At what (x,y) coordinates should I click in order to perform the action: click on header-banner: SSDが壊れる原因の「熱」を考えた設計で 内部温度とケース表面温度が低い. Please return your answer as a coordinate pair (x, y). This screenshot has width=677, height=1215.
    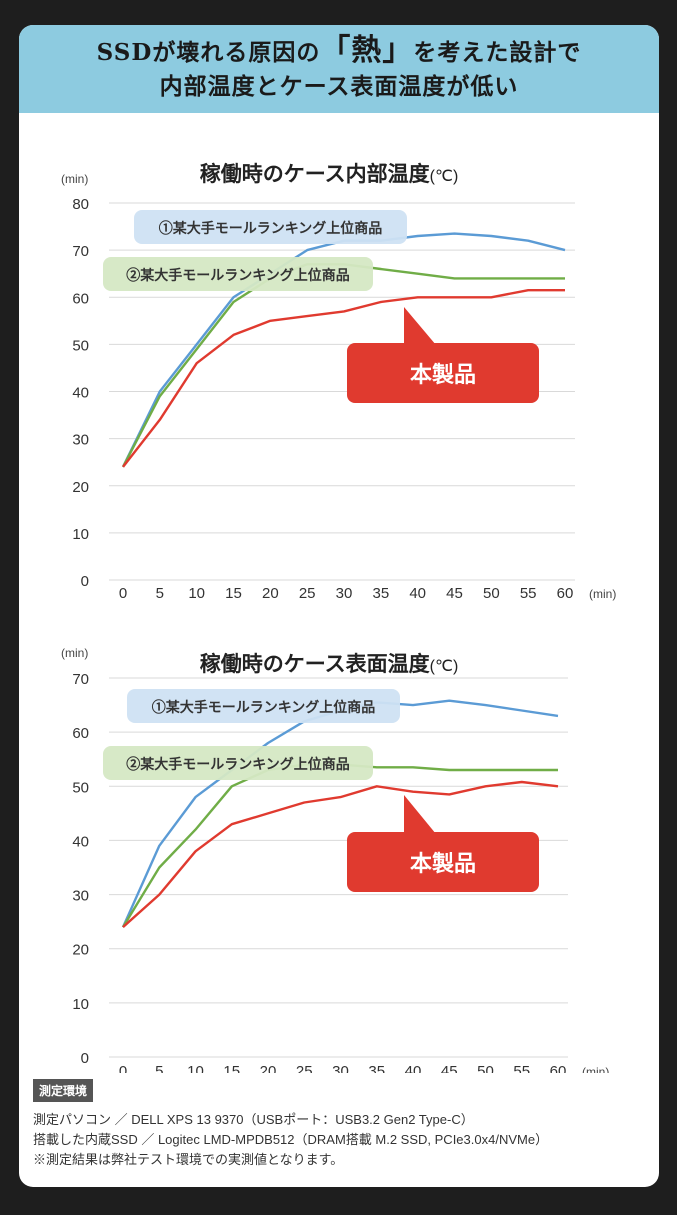
    Looking at the image, I should click on (339, 69).